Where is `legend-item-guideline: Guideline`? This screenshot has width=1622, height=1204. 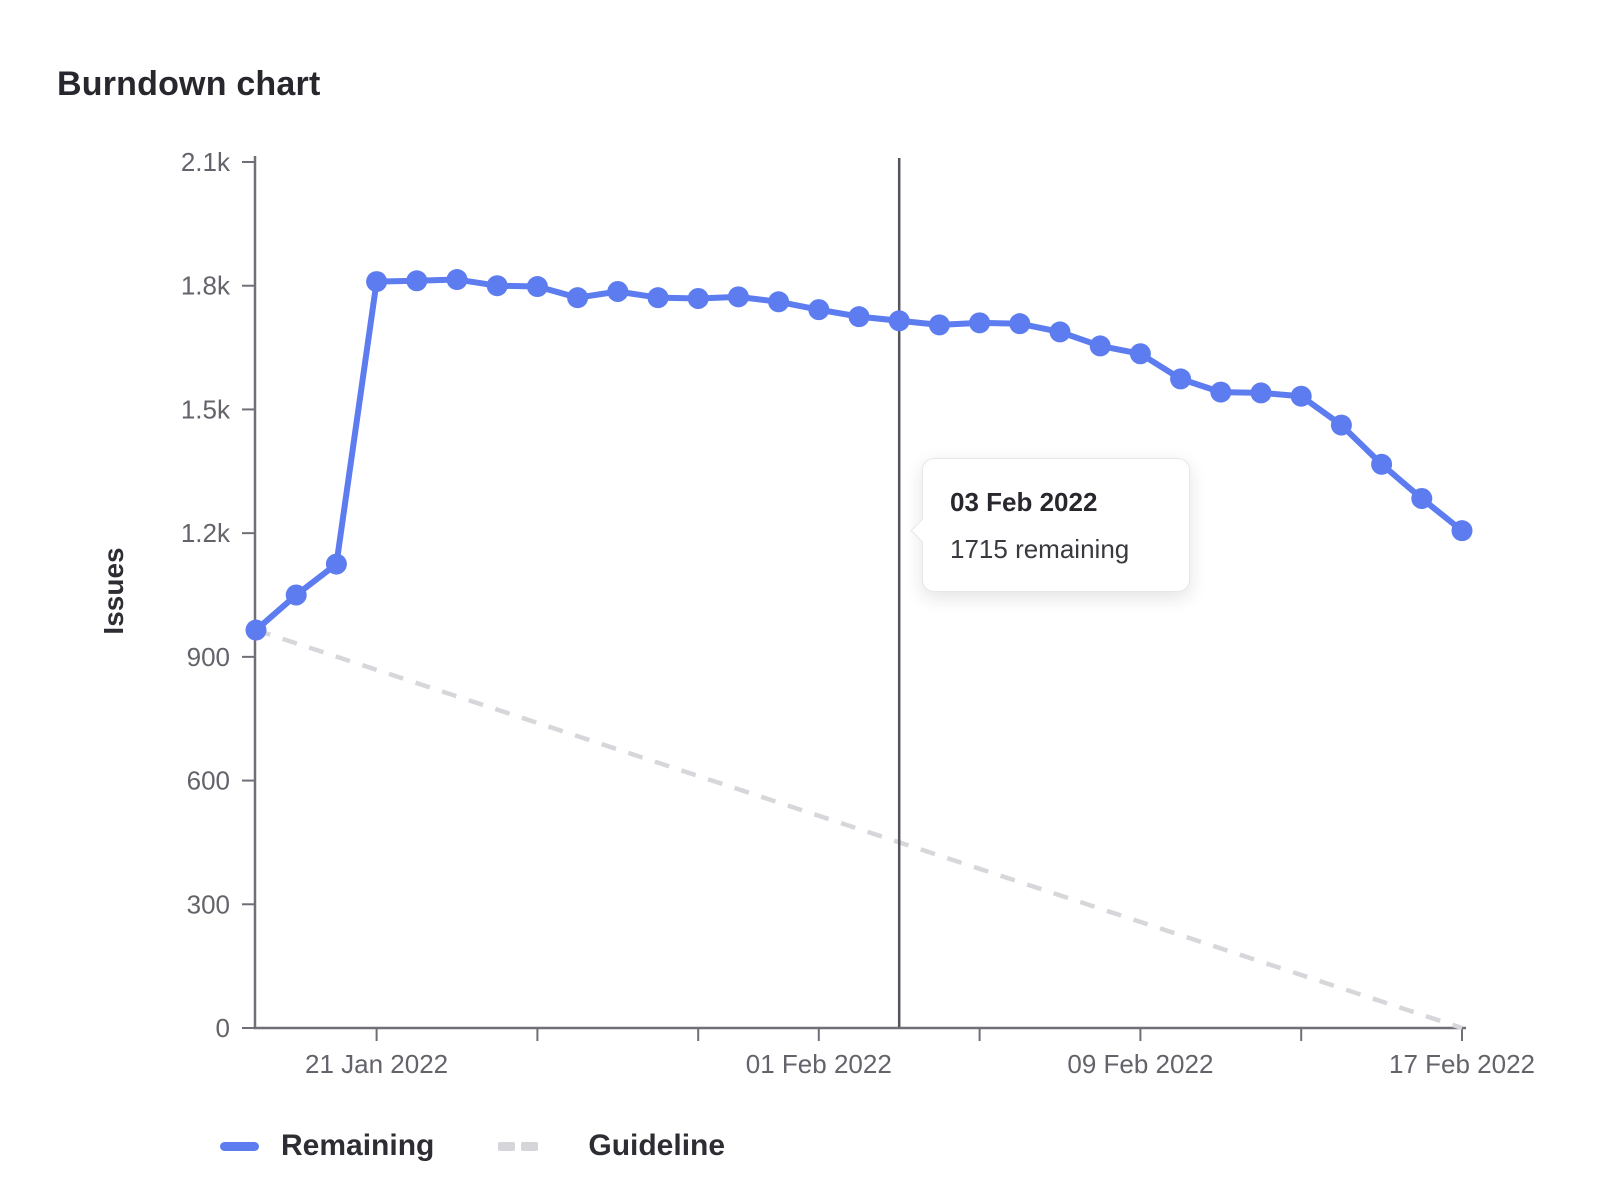
legend-item-guideline: Guideline is located at coordinates (611, 1146).